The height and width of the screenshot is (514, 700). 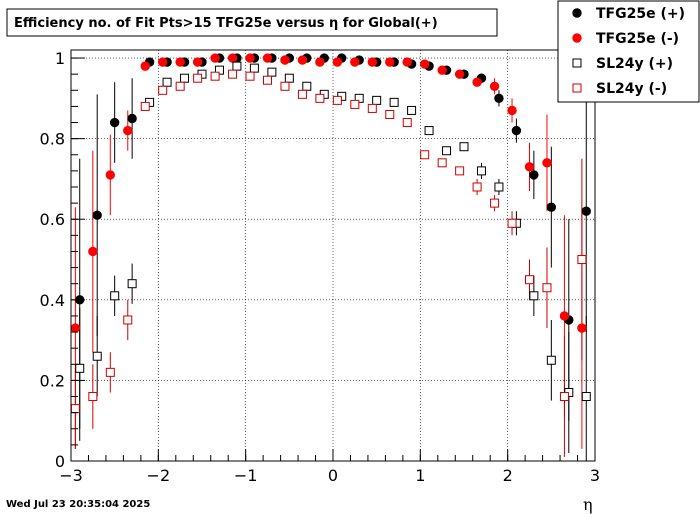 What do you see at coordinates (52, 380) in the screenshot?
I see `y-tick-label: 0.2` at bounding box center [52, 380].